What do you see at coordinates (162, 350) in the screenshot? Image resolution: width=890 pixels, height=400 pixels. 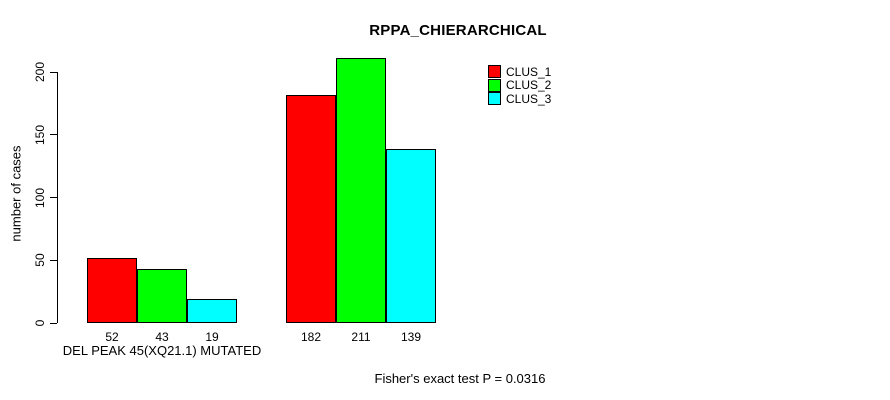 I see `x-axis-category-label: DEL PEAK 45(XQ21.1) MUTATED` at bounding box center [162, 350].